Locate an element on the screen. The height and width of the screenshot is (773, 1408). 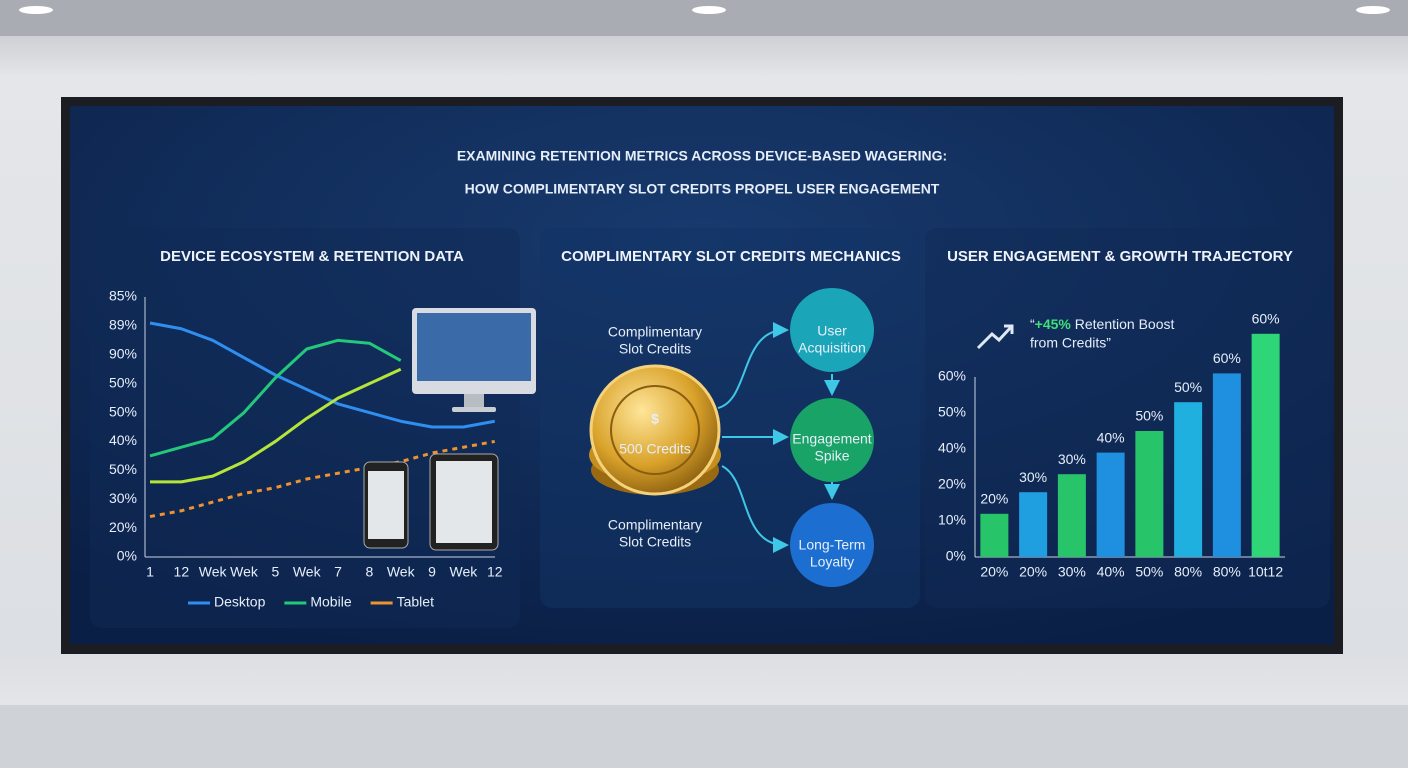
y-tick-label: 30% is located at coordinates (123, 498).